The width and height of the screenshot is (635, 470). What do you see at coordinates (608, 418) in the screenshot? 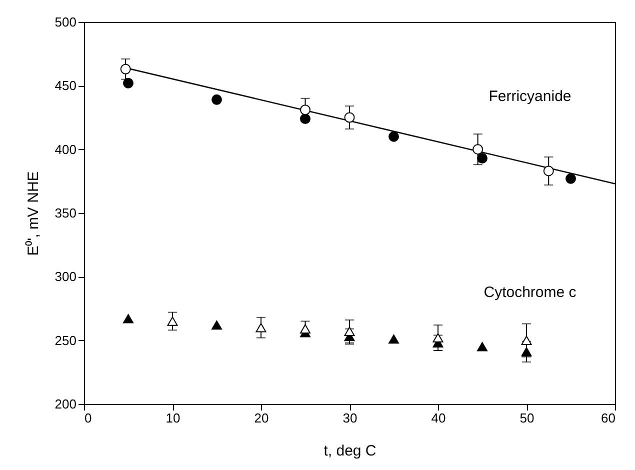
I see `x-tick-label: 60` at bounding box center [608, 418].